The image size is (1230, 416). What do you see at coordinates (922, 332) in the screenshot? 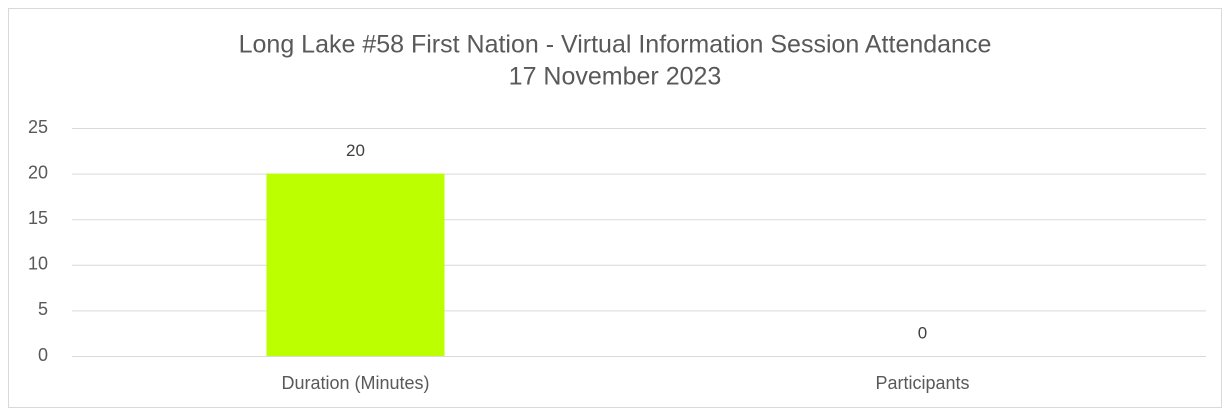
I see `data-label: 0` at bounding box center [922, 332].